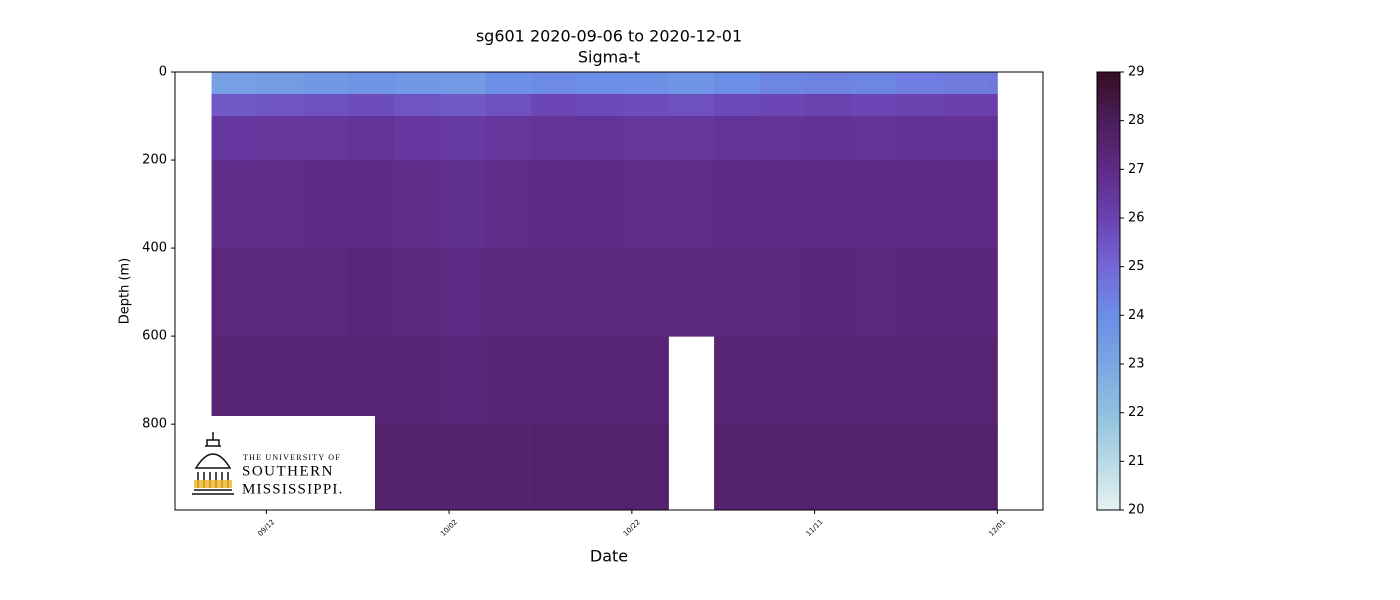 This screenshot has height=600, width=1400. I want to click on colorbar-tick-label: 21, so click(1136, 461).